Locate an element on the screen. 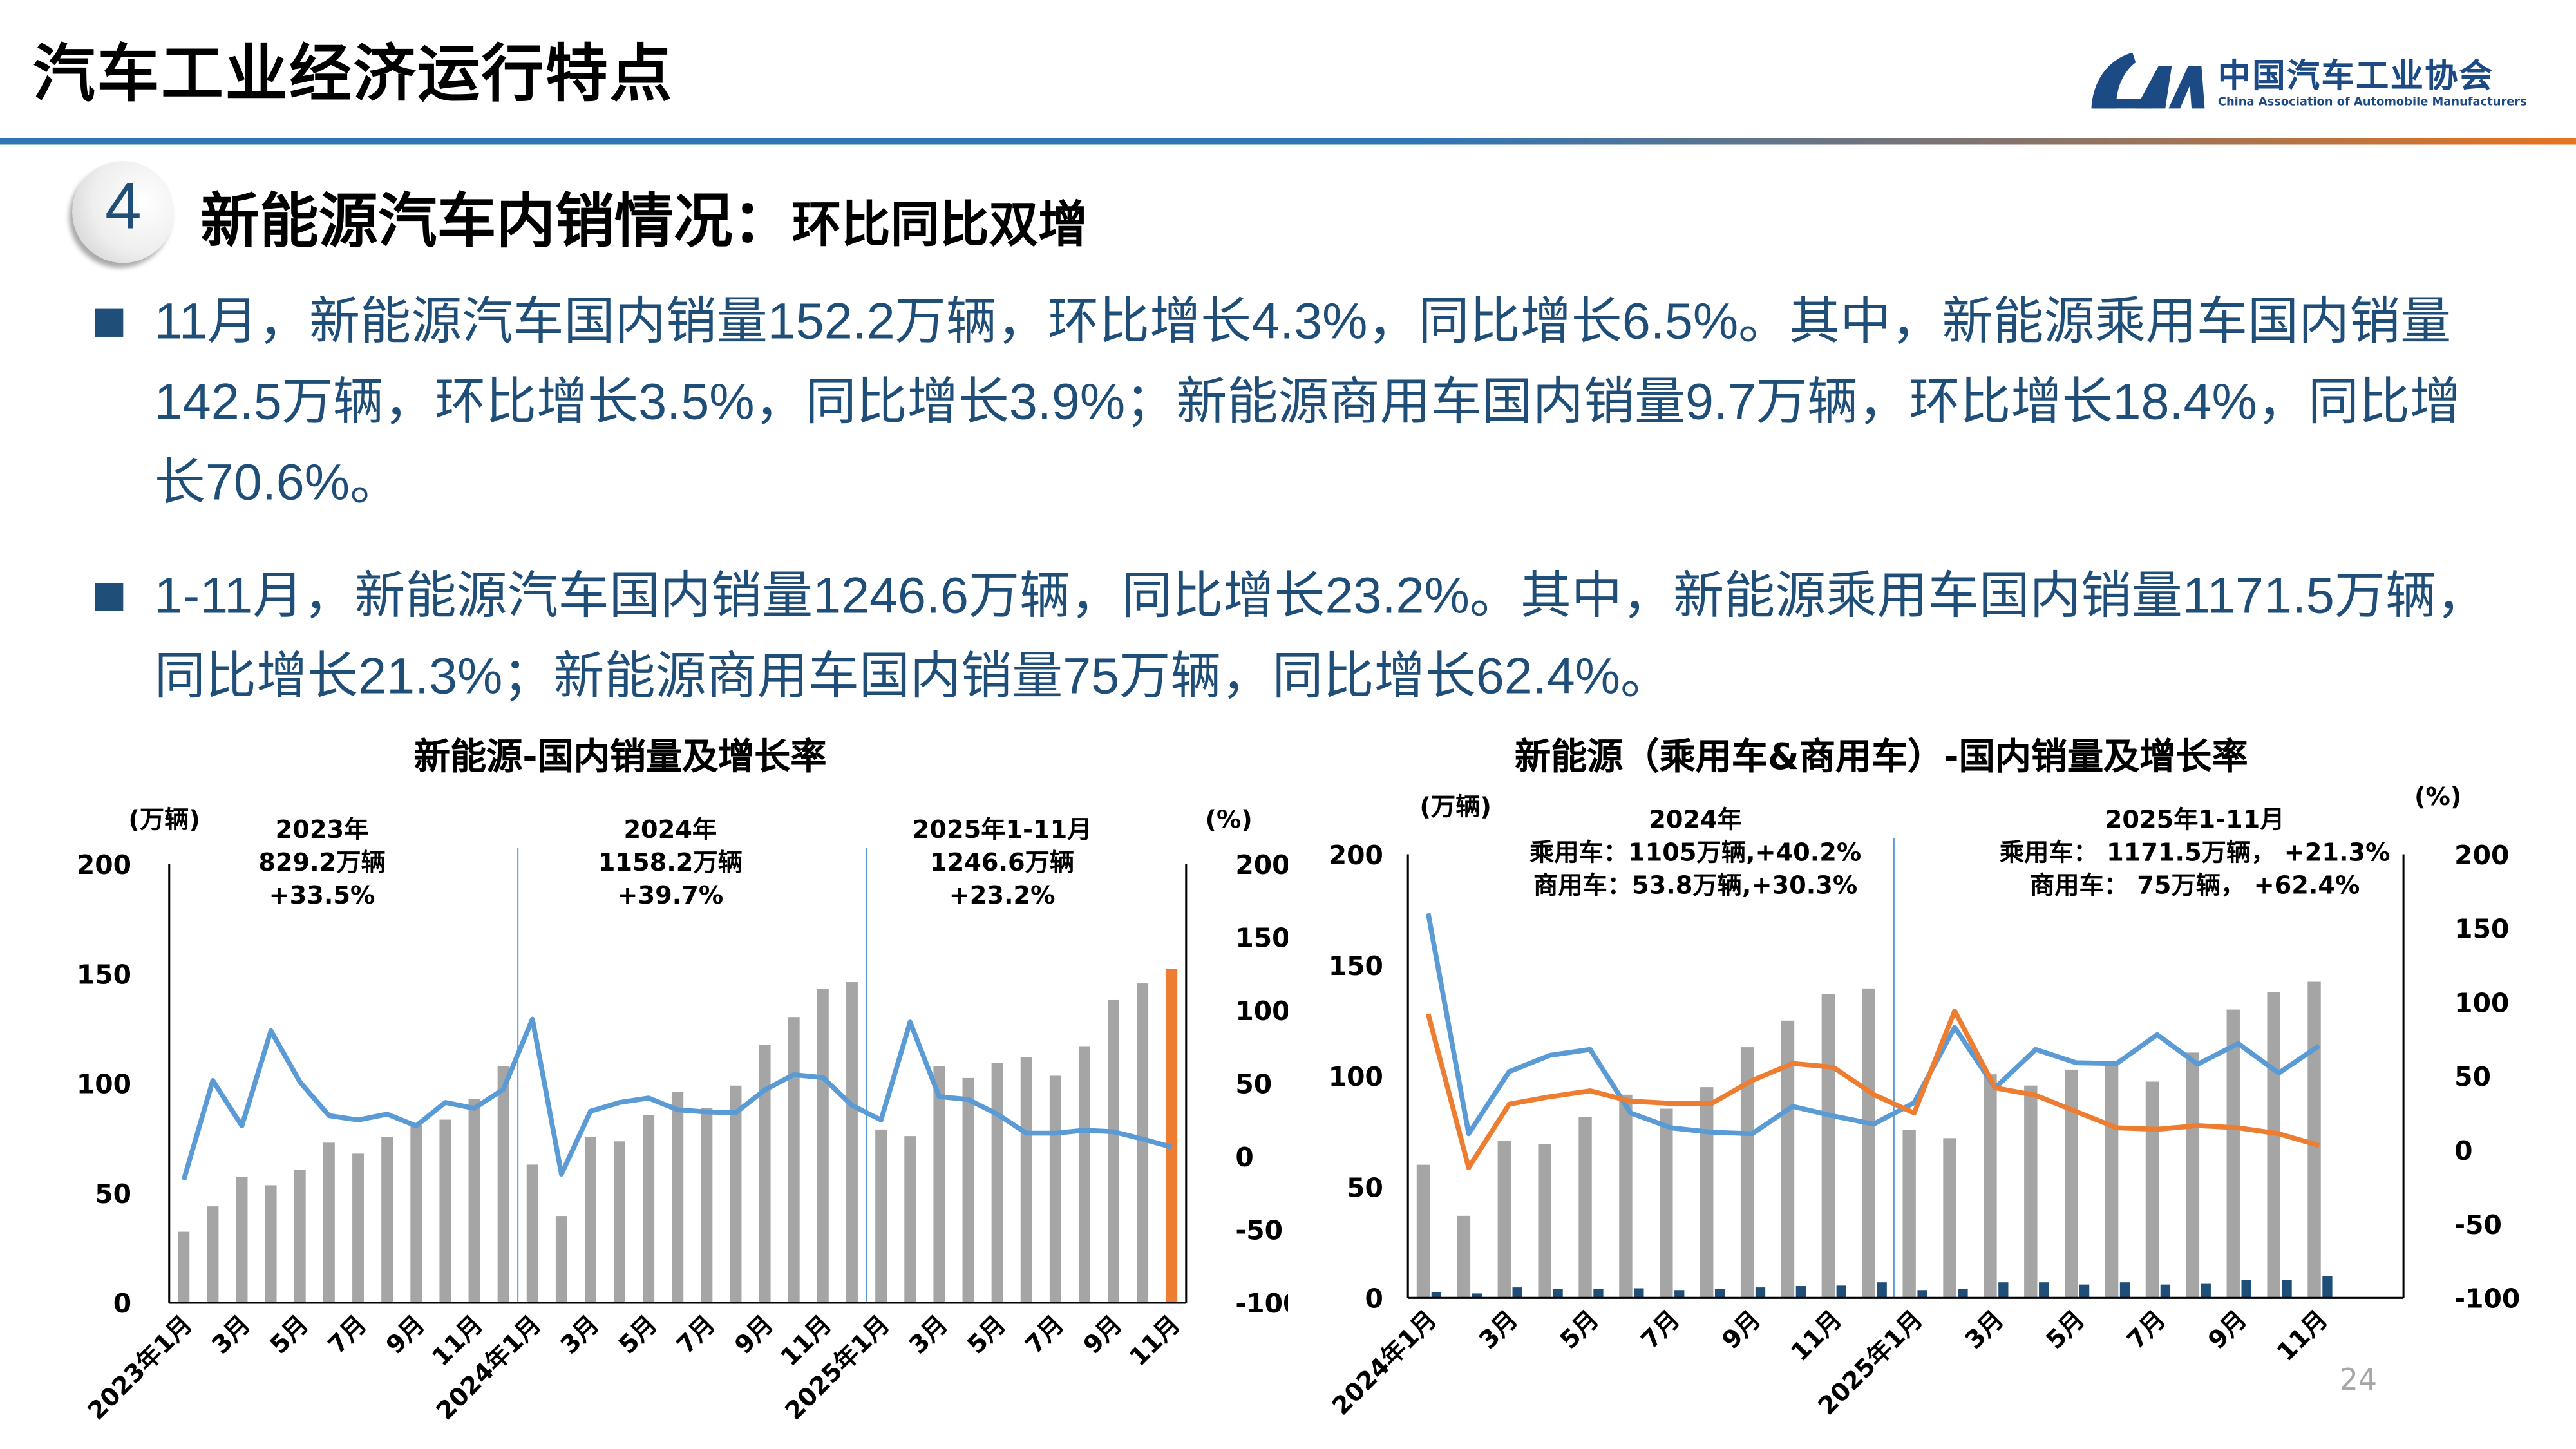 The height and width of the screenshot is (1449, 2576). x-tick-label: 11月 is located at coordinates (1816, 1336).